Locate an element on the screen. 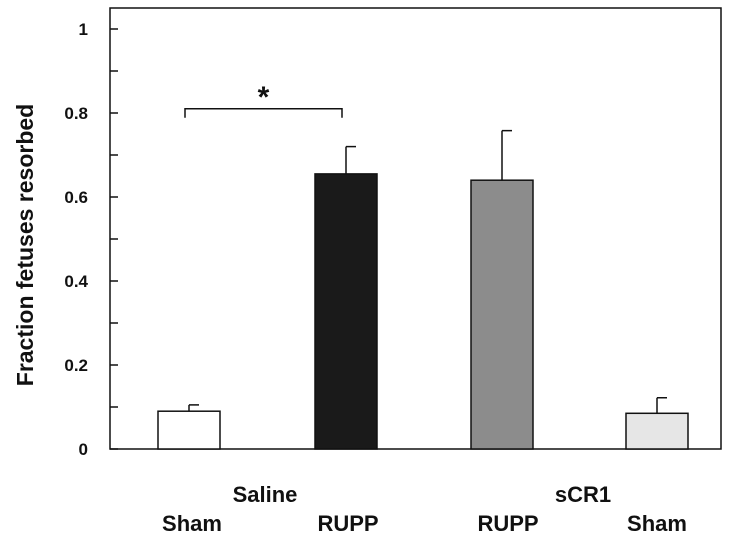 Image resolution: width=729 pixels, height=538 pixels. y-tick-label: 0.4 is located at coordinates (76, 281).